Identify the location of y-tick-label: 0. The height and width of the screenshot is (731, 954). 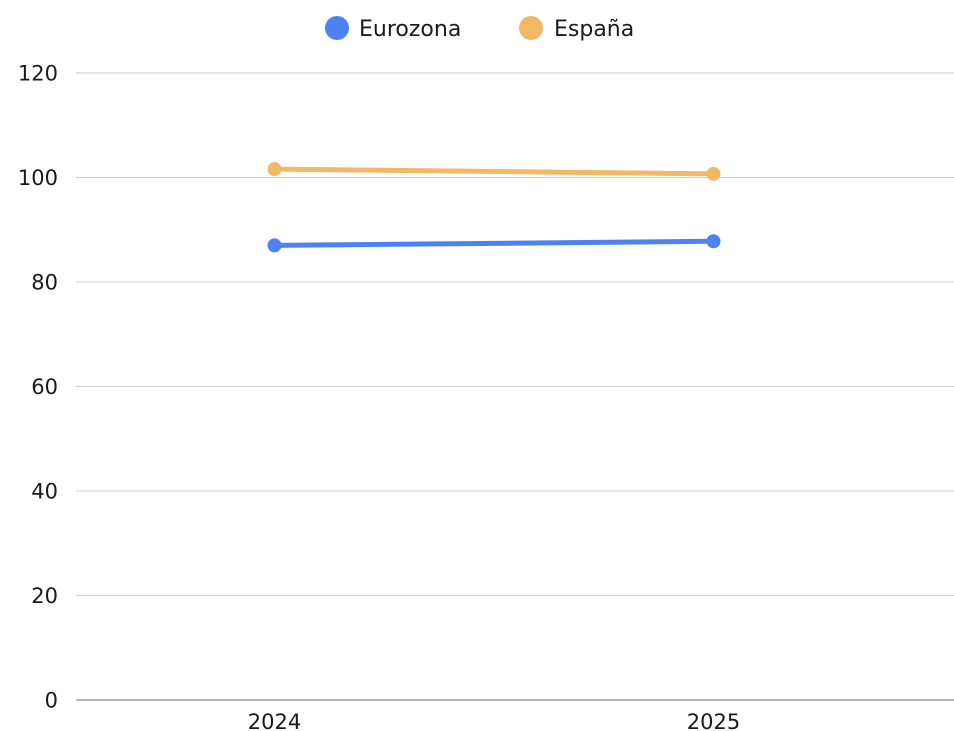
(51, 701).